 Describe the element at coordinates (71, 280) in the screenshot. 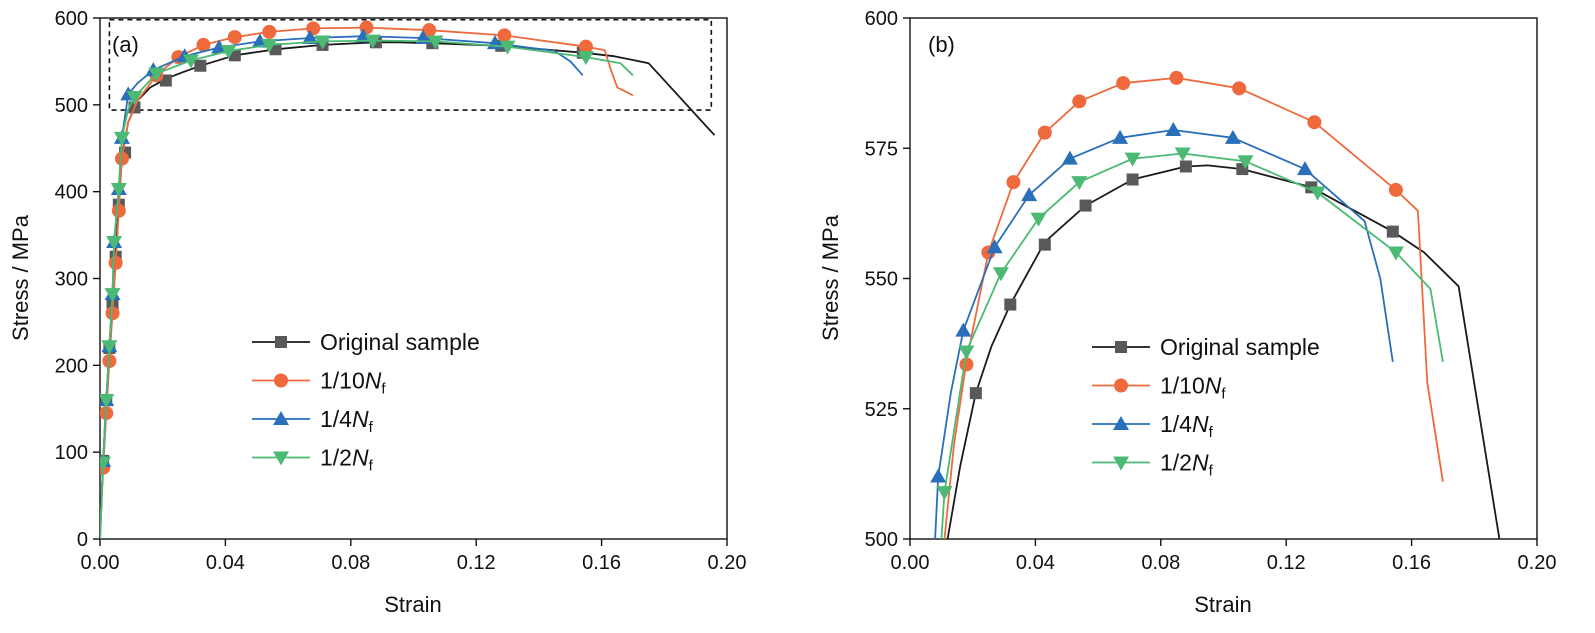

I see `y-tick-label: 300` at that location.